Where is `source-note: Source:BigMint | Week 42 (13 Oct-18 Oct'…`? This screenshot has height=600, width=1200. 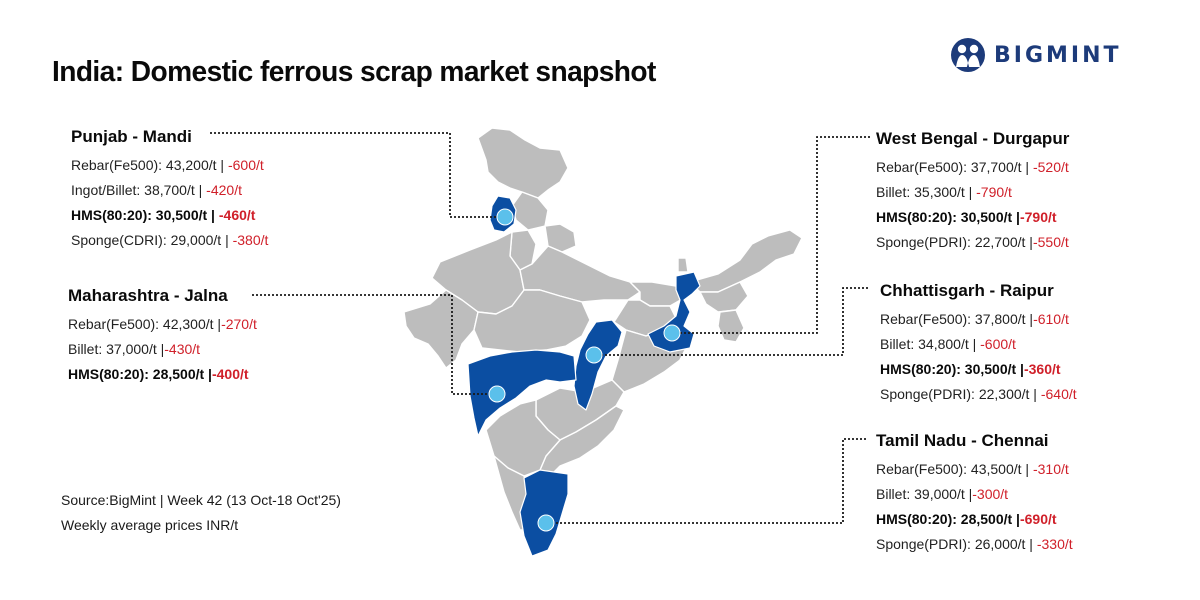
source-note: Source:BigMint | Week 42 (13 Oct-18 Oct'… is located at coordinates (201, 513).